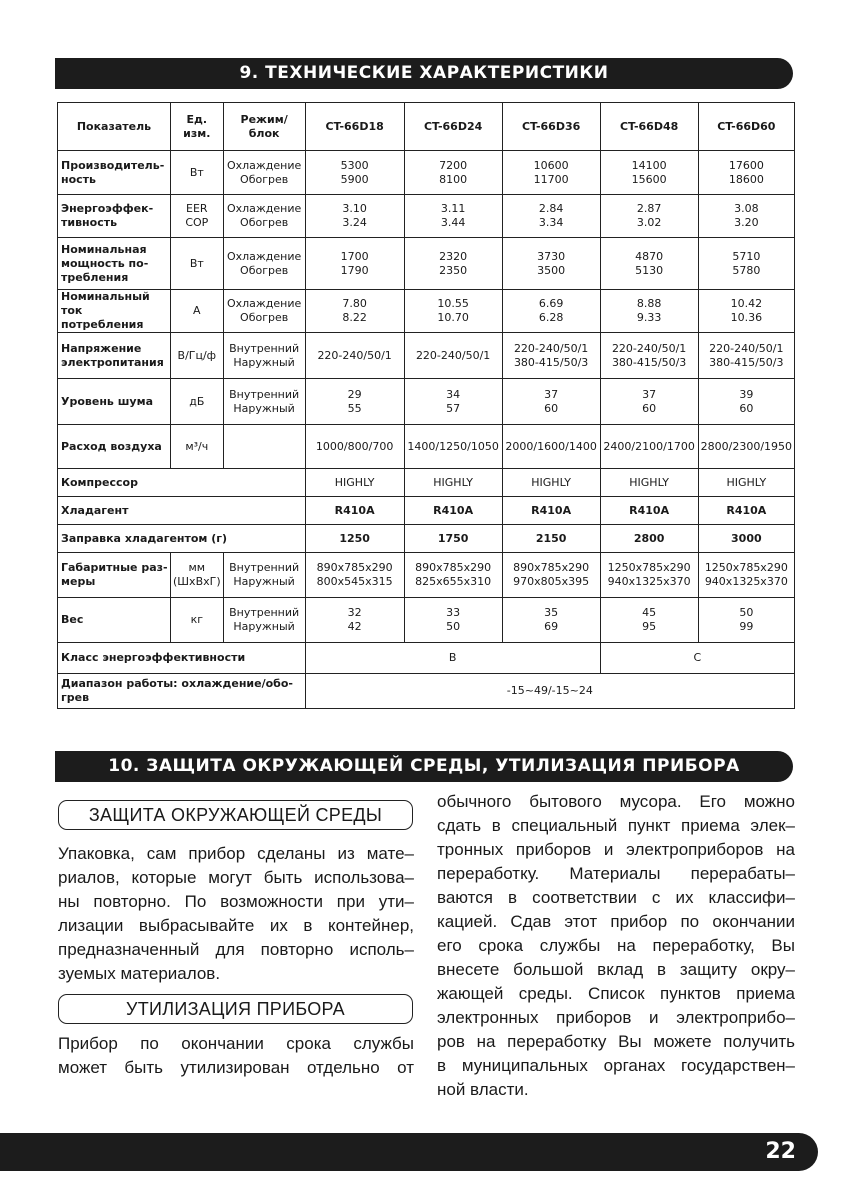 The width and height of the screenshot is (850, 1191). What do you see at coordinates (264, 446) in the screenshot?
I see `mode-cell` at bounding box center [264, 446].